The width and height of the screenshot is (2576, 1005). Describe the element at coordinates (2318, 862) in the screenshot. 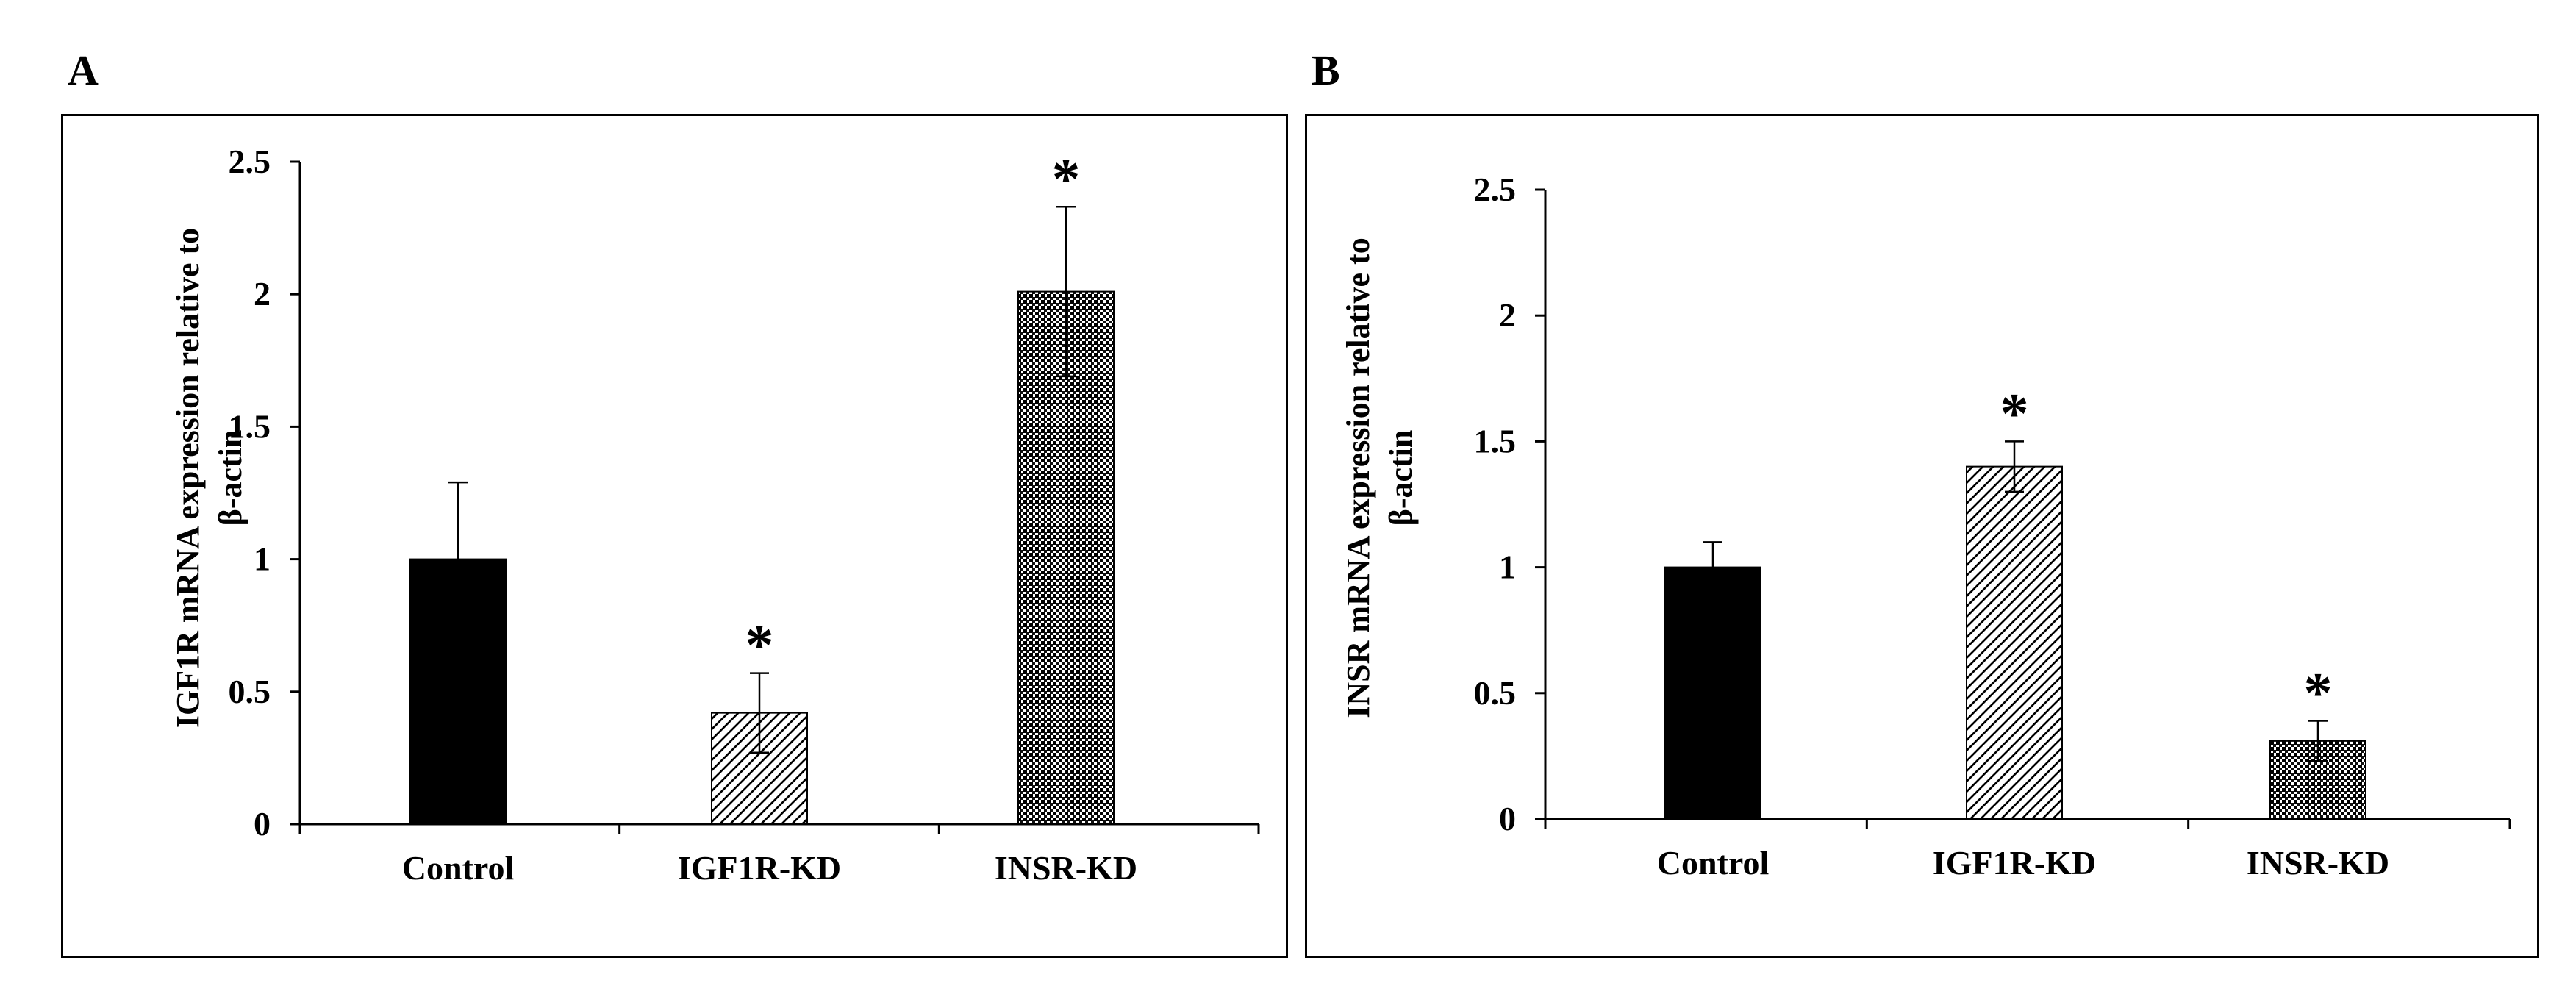

I see `category-label-b-2: INSR-KD` at that location.